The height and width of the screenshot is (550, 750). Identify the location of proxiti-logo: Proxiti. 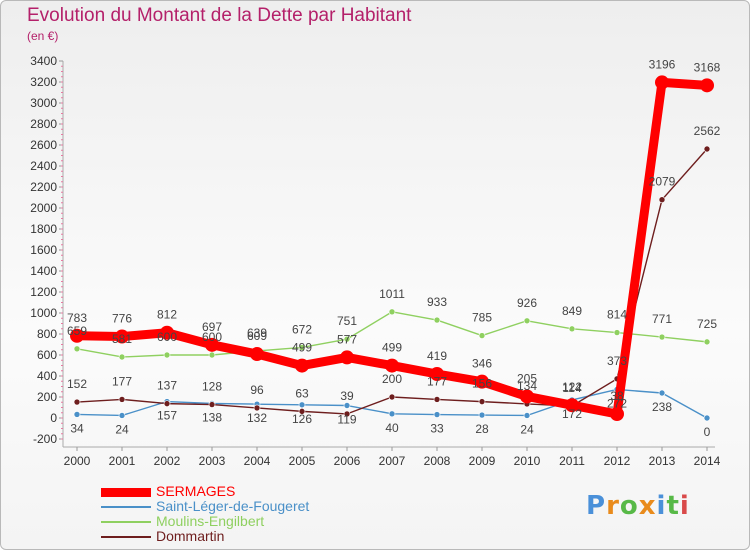
(638, 506).